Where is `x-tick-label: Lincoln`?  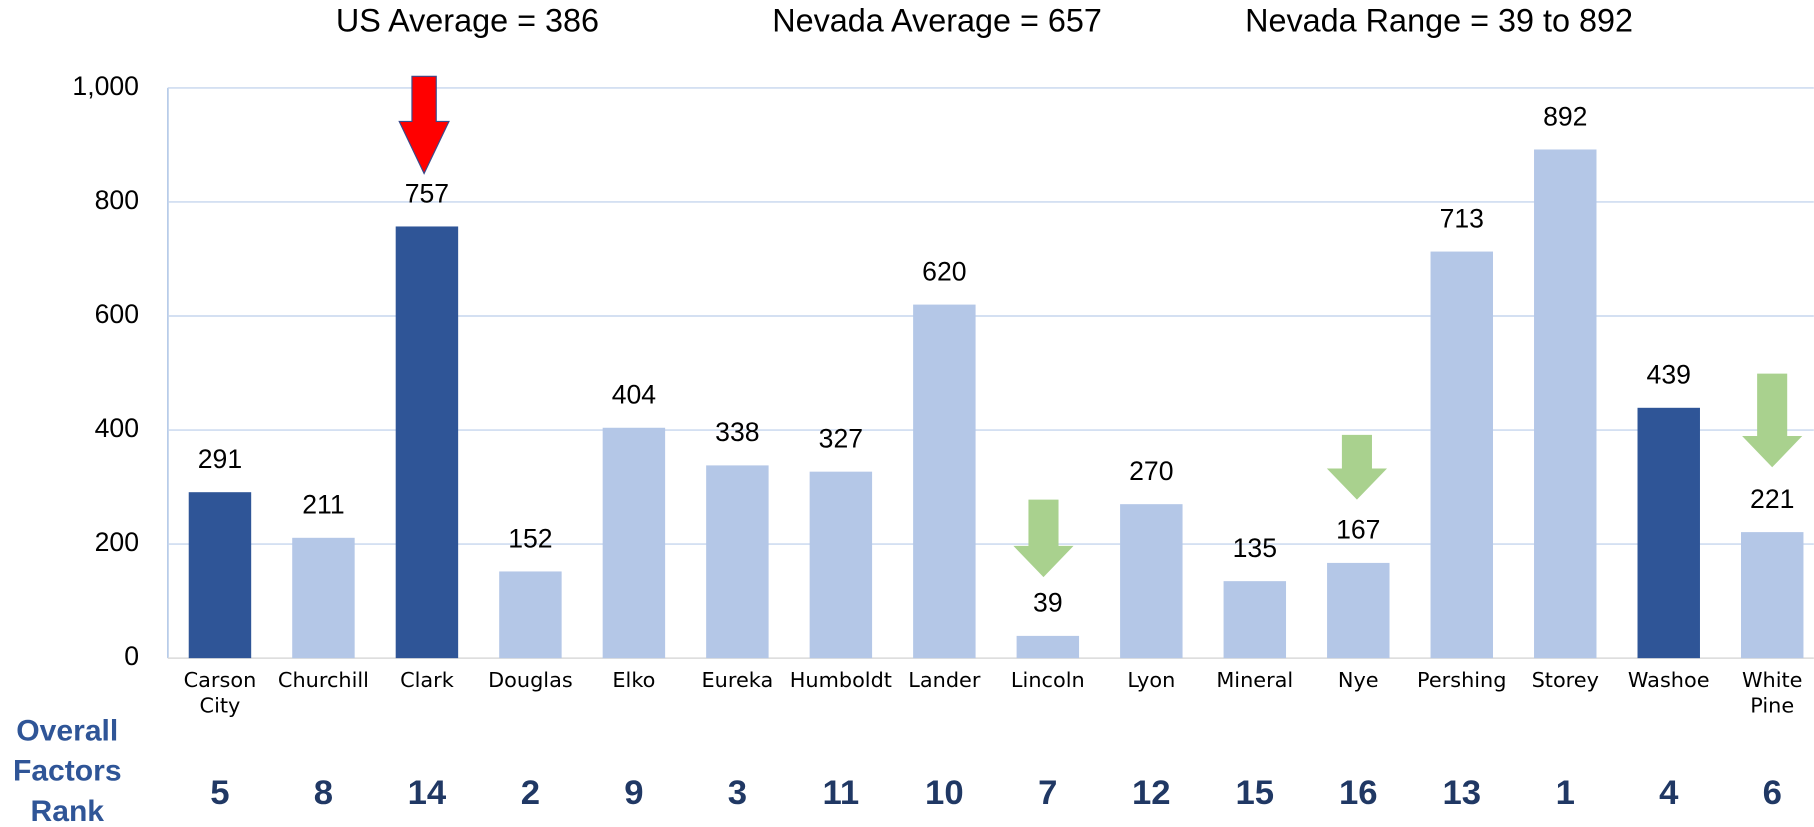 x-tick-label: Lincoln is located at coordinates (1047, 680).